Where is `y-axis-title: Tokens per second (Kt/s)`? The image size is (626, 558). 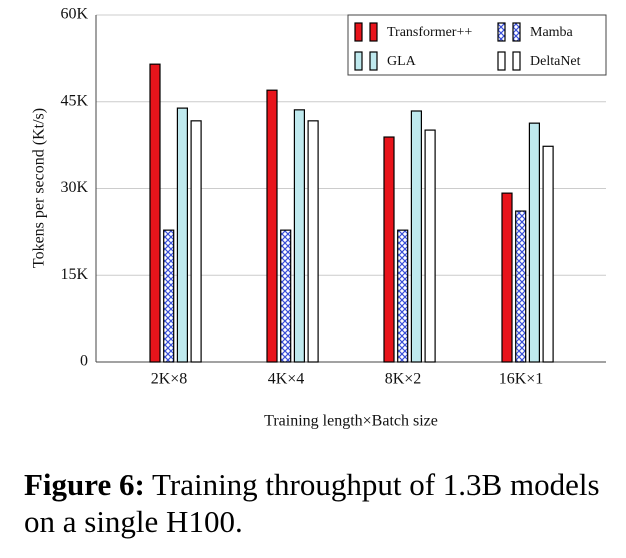
y-axis-title: Tokens per second (Kt/s) is located at coordinates (39, 188).